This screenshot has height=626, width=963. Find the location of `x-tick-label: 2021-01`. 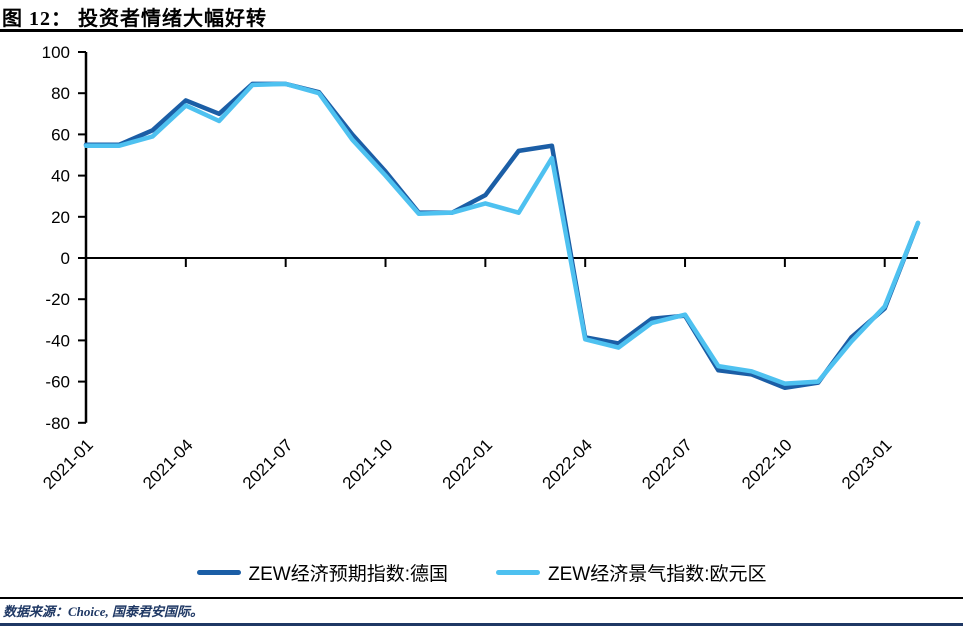

x-tick-label: 2021-01 is located at coordinates (68, 464).